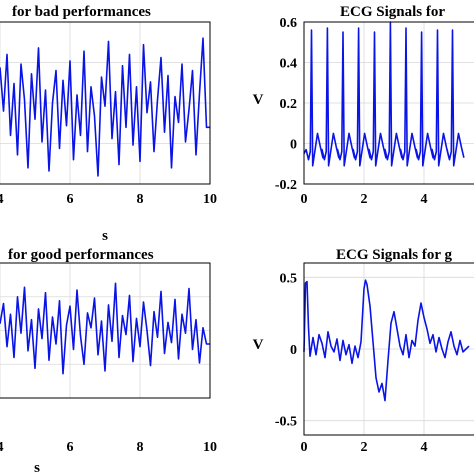 The image size is (474, 474). I want to click on panel-title: for good performances, so click(81, 255).